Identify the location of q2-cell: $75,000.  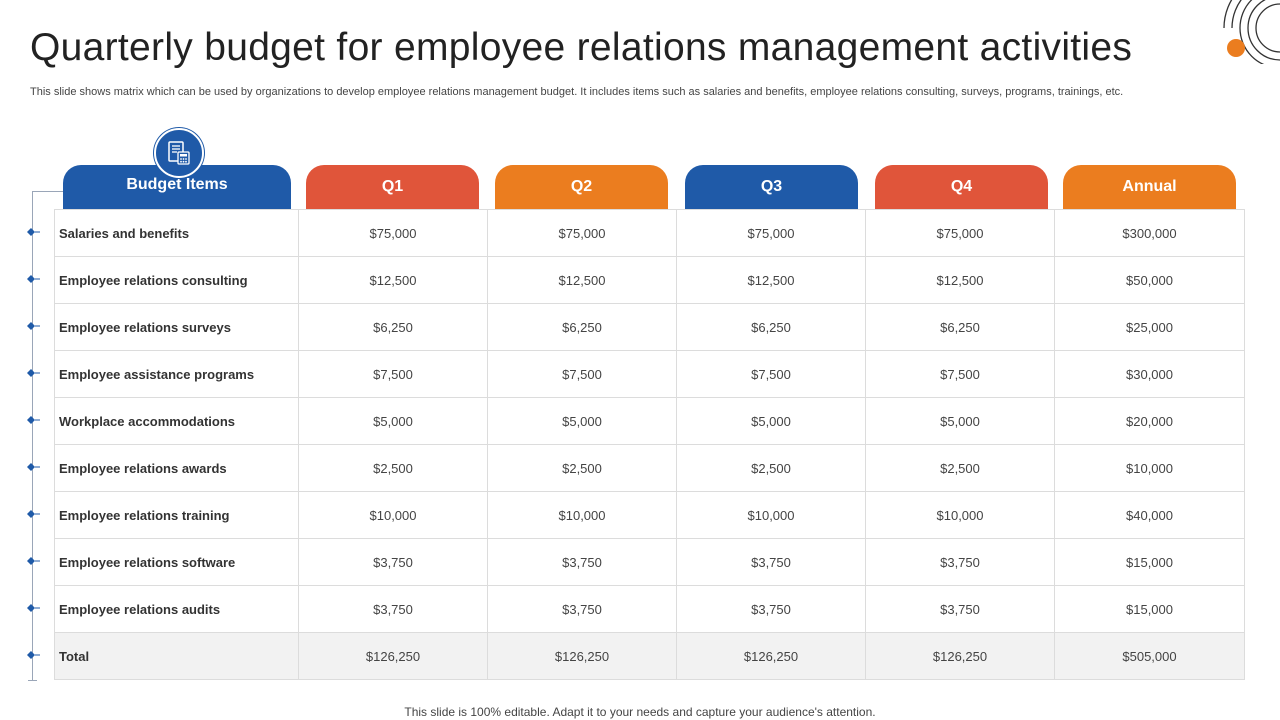
(582, 233).